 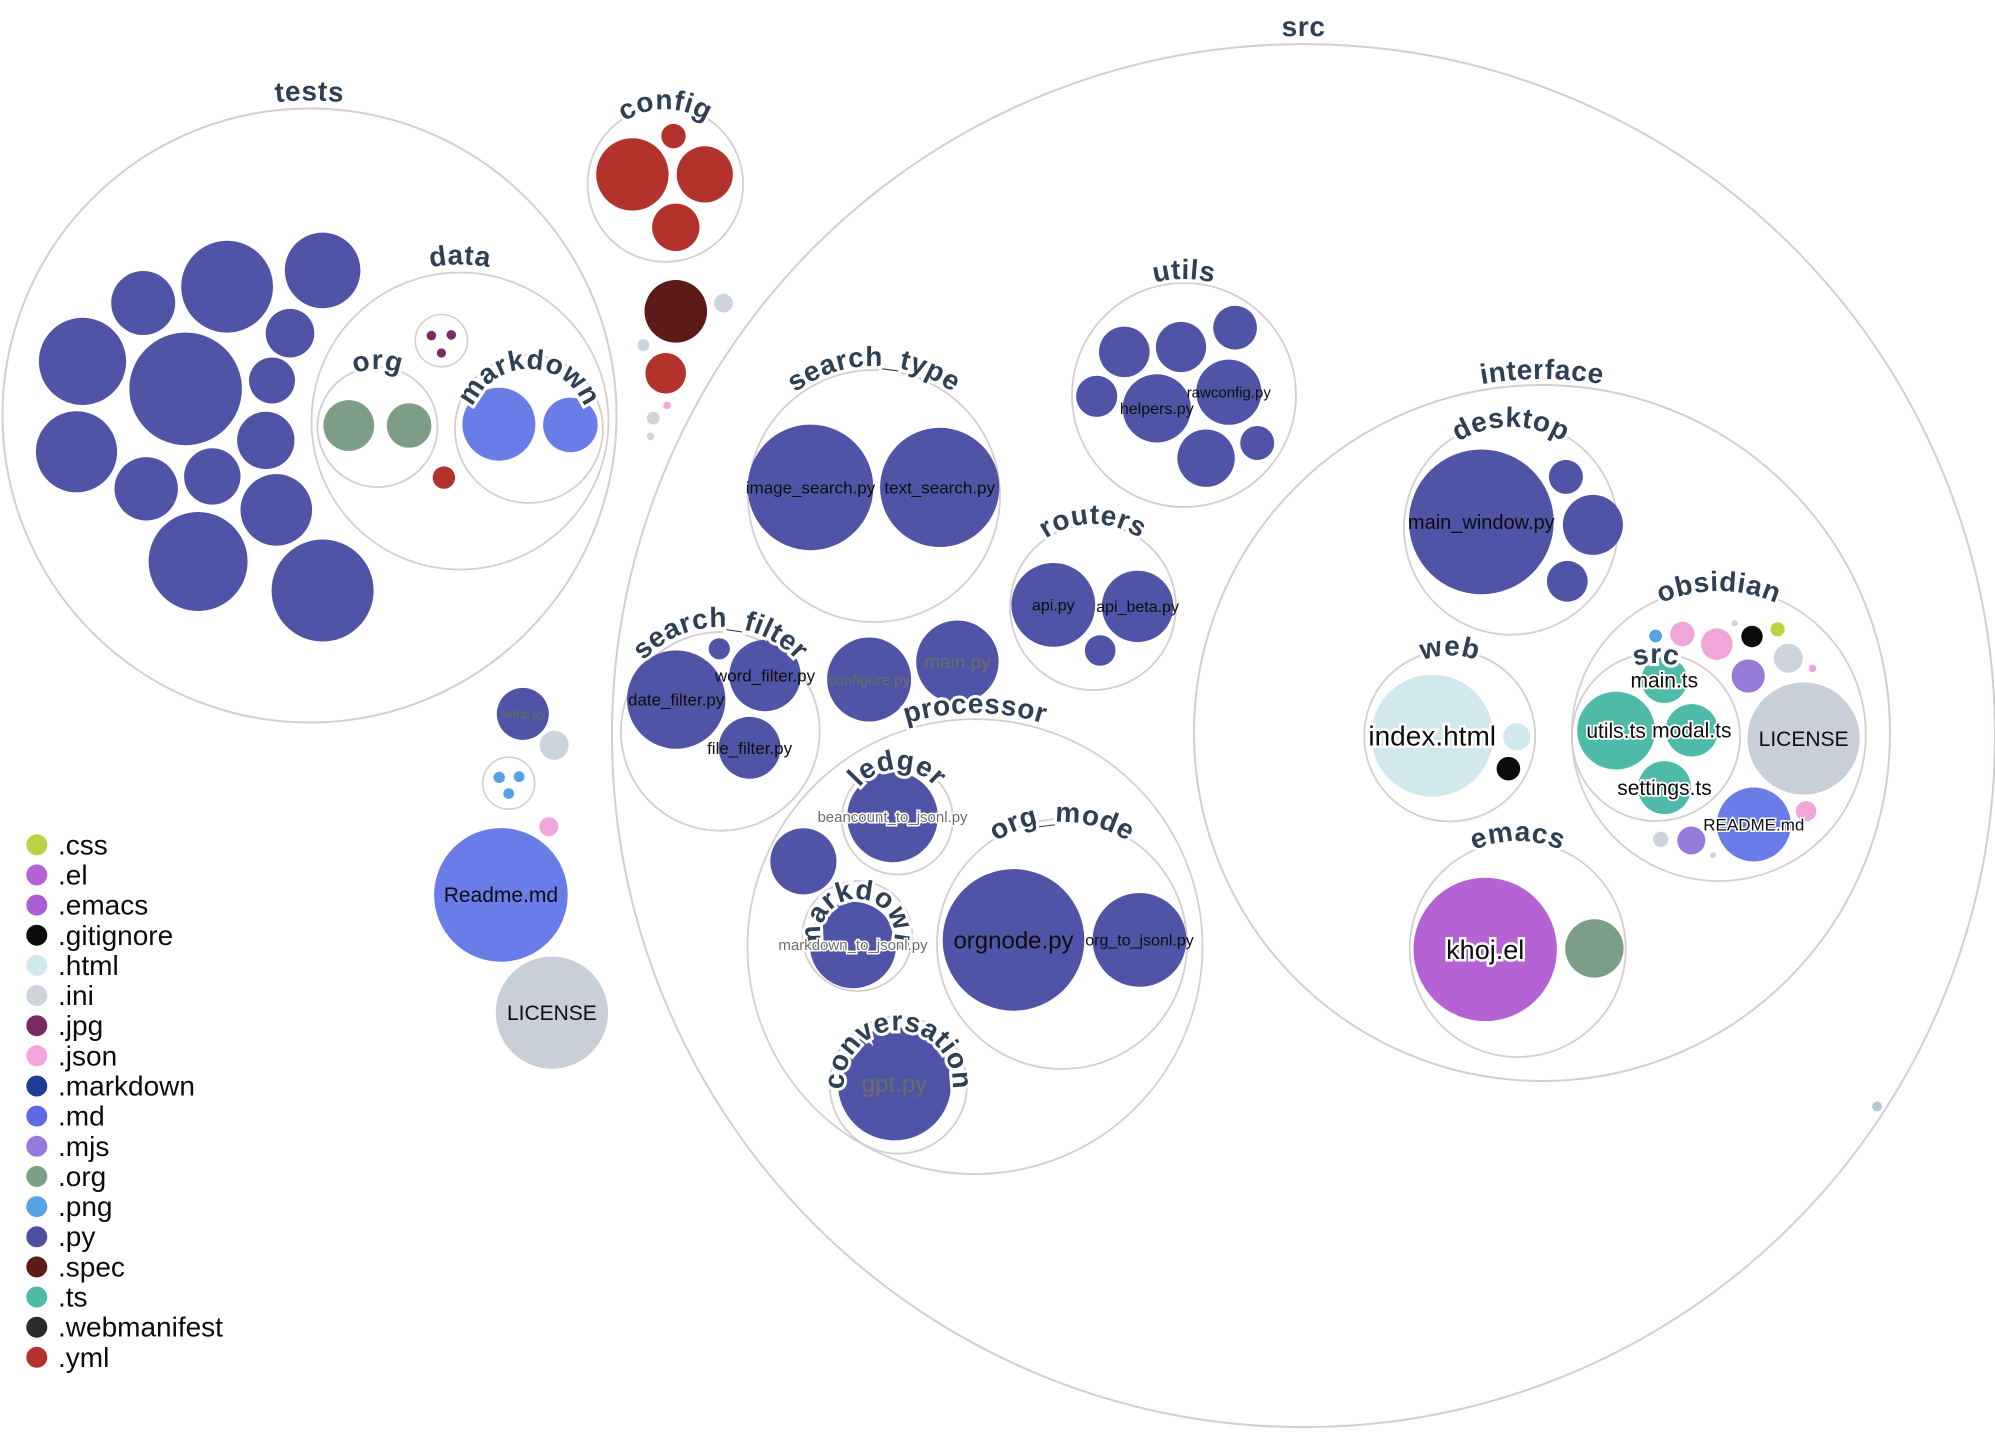 What do you see at coordinates (1229, 392) in the screenshot?
I see `svg-text: rawconfig.py` at bounding box center [1229, 392].